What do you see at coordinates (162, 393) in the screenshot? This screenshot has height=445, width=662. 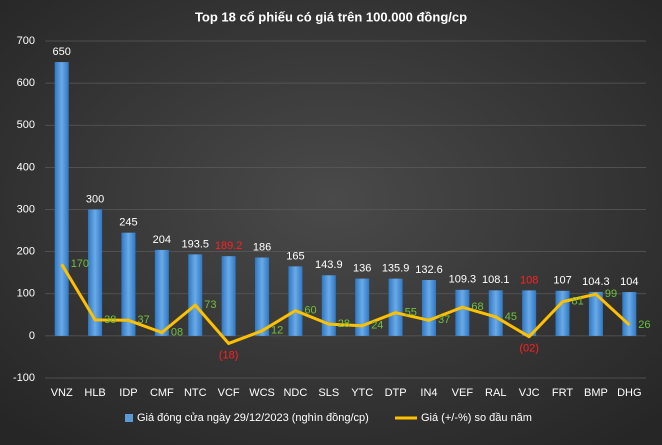 I see `x-tick-label: CMF` at bounding box center [162, 393].